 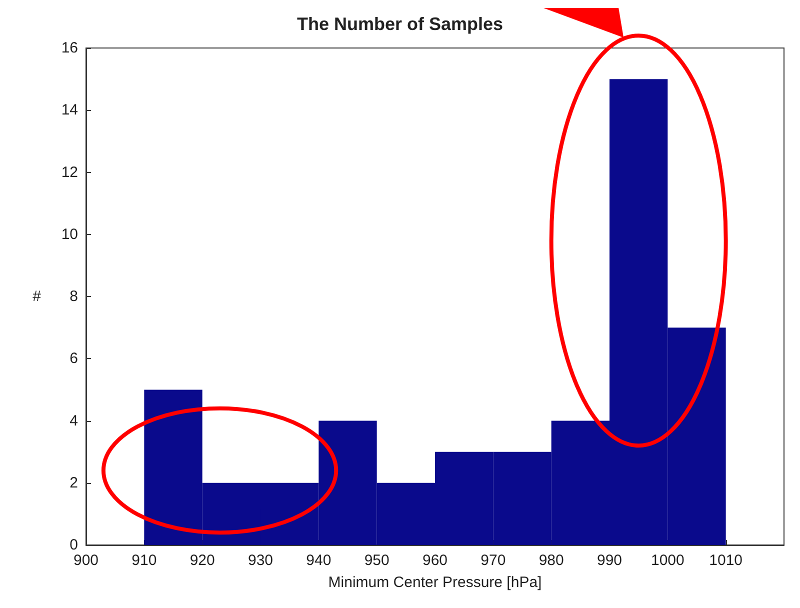 What do you see at coordinates (609, 560) in the screenshot?
I see `x-tick-label: 990` at bounding box center [609, 560].